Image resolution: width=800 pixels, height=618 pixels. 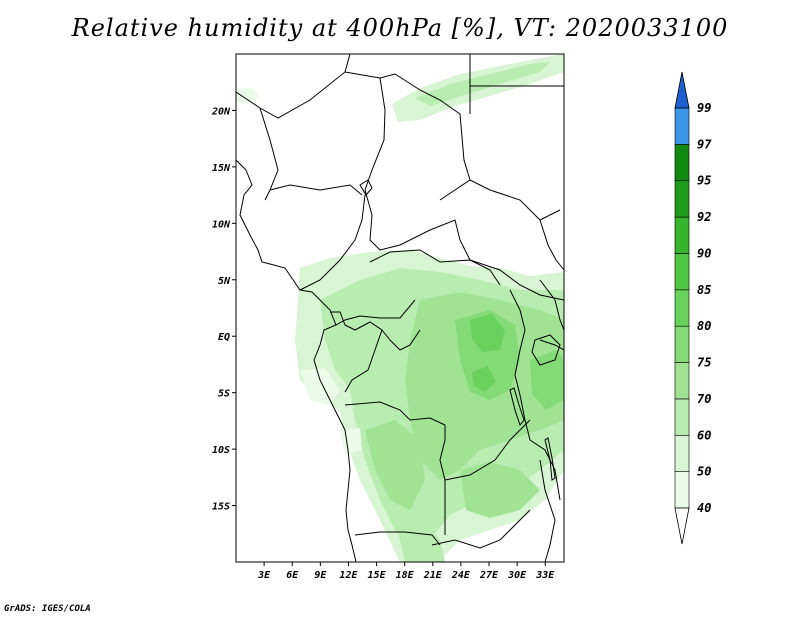 I want to click on lake-chad, so click(x=366, y=187).